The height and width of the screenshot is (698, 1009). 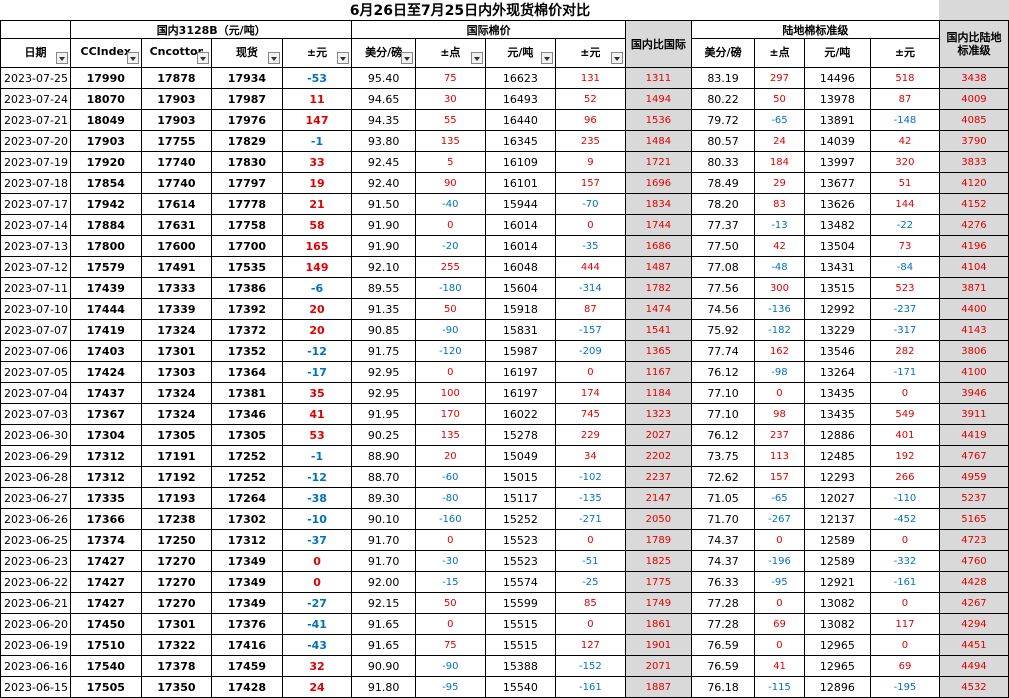 I want to click on cell-col-3: 17428, so click(x=247, y=687).